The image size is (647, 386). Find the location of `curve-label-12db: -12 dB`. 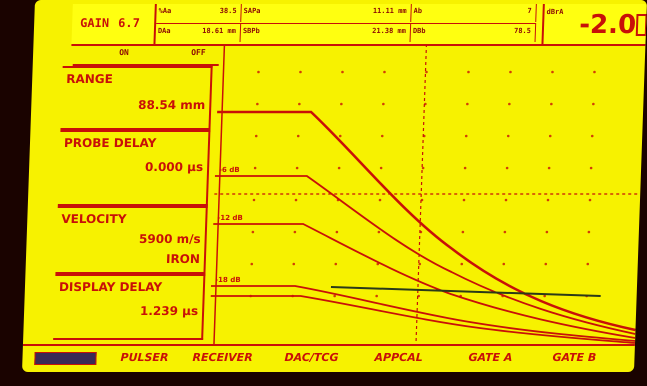

curve-label-12db: -12 dB is located at coordinates (230, 218).